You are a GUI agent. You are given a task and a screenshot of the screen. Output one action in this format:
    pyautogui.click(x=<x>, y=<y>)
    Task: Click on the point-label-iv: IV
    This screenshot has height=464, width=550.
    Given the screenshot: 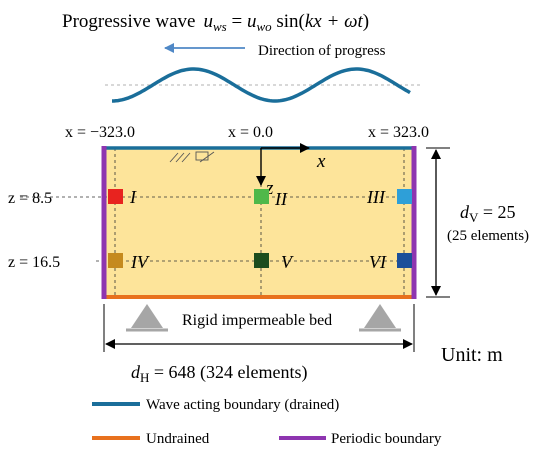 What is the action you would take?
    pyautogui.click(x=140, y=262)
    